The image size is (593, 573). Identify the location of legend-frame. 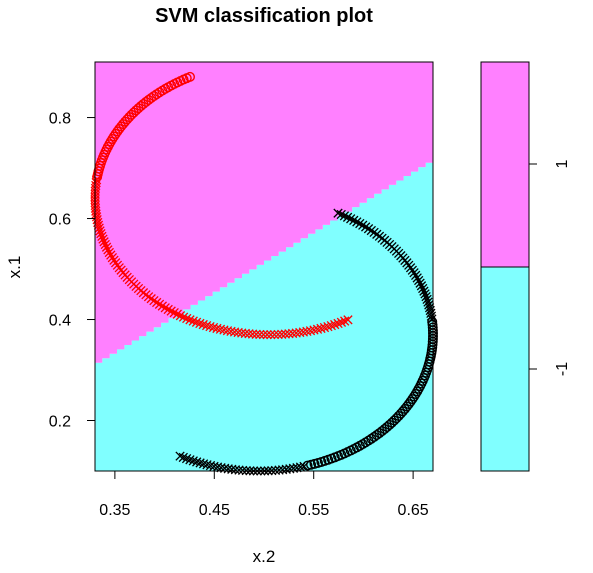
(505, 266).